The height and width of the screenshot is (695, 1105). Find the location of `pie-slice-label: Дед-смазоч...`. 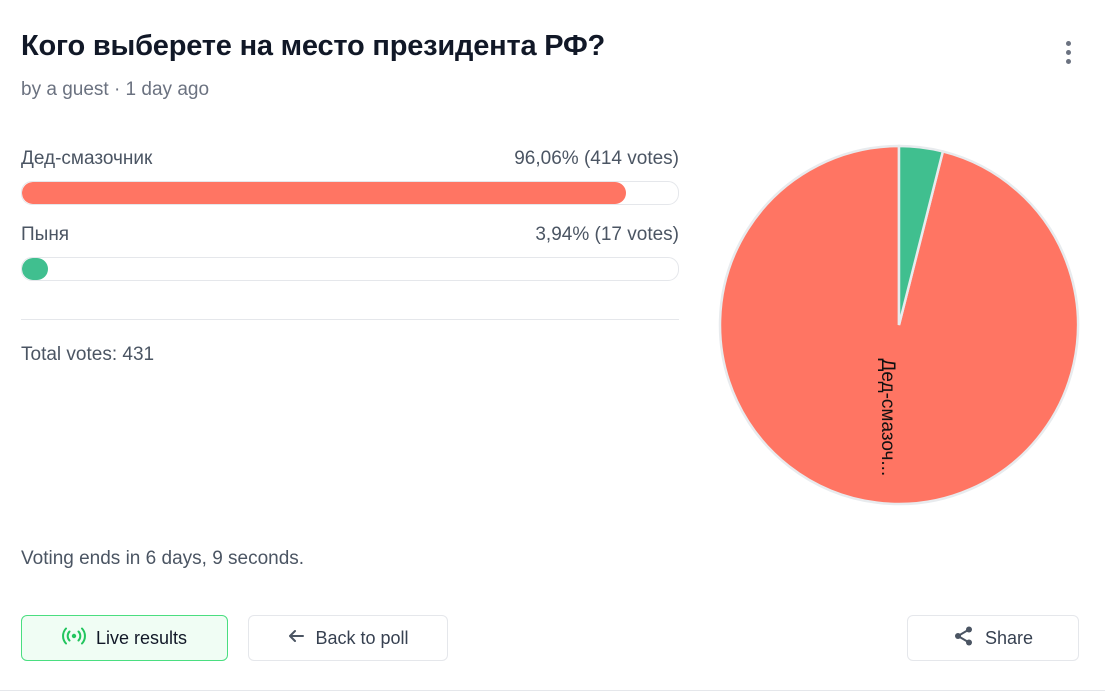

pie-slice-label: Дед-смазоч... is located at coordinates (887, 418).